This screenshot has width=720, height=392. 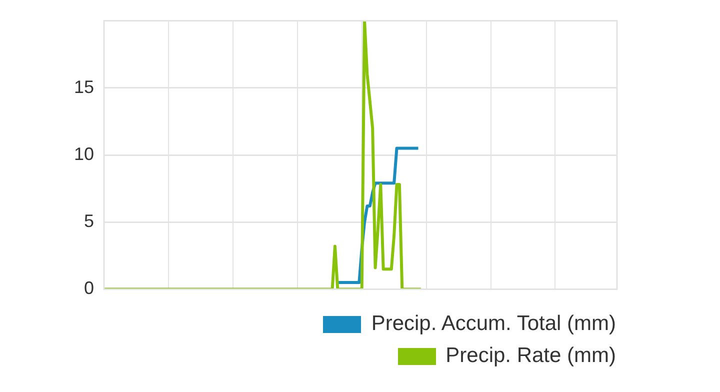 I want to click on legend-label: Precip. Rate (mm), so click(x=531, y=356).